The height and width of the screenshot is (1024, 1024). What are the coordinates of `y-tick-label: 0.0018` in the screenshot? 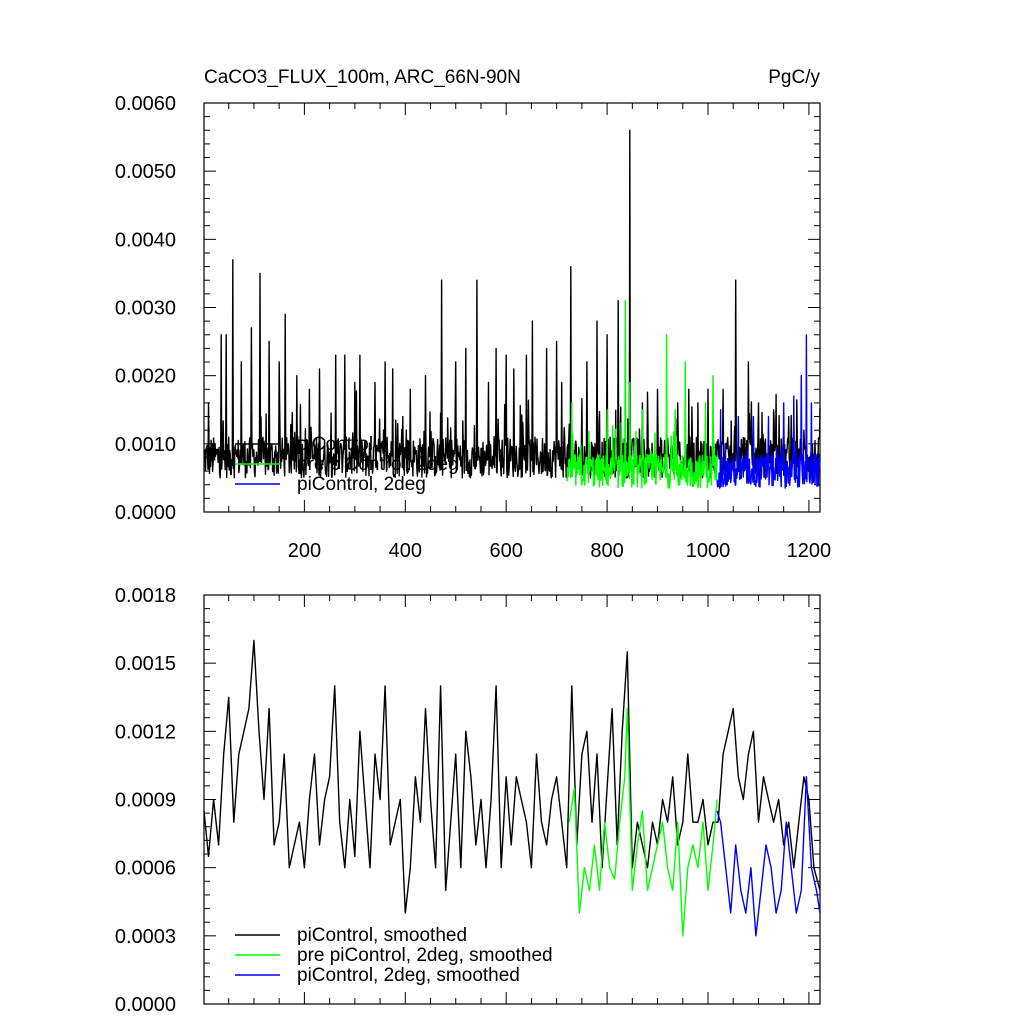 It's located at (145, 596).